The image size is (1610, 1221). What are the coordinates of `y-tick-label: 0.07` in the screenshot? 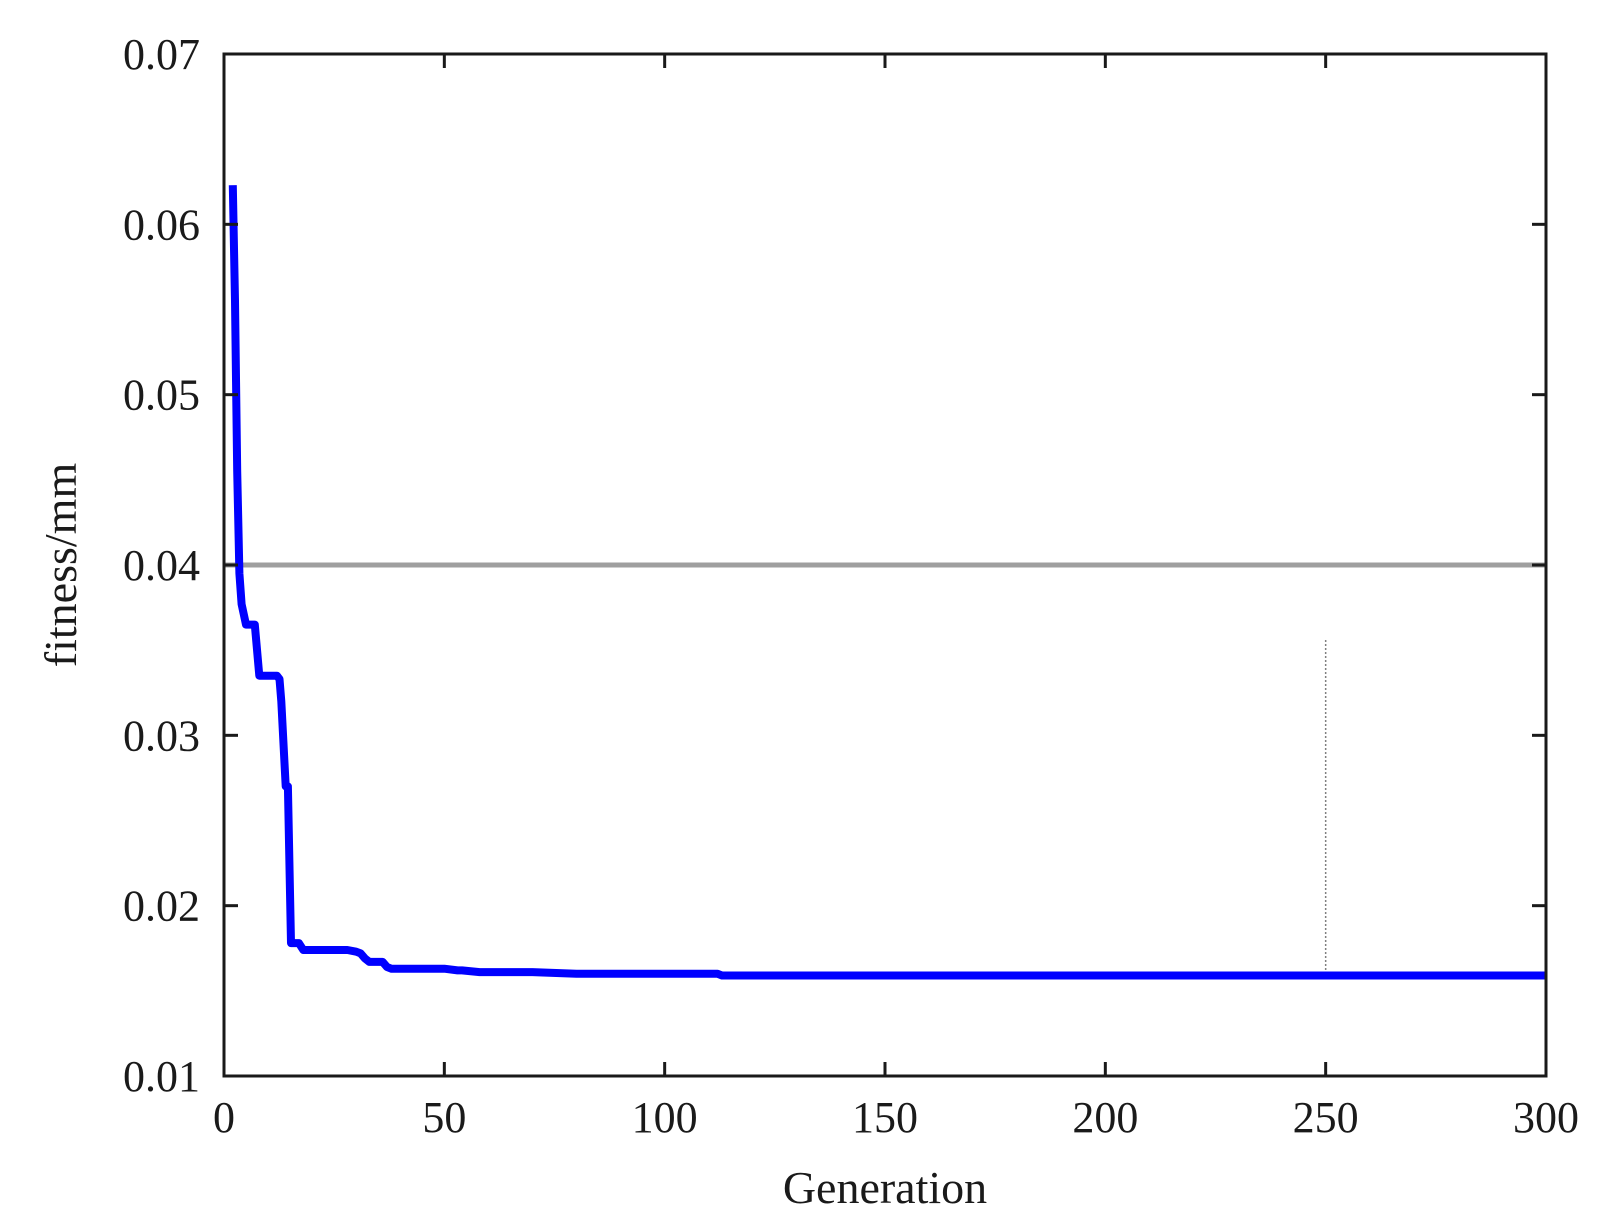 It's located at (161, 54).